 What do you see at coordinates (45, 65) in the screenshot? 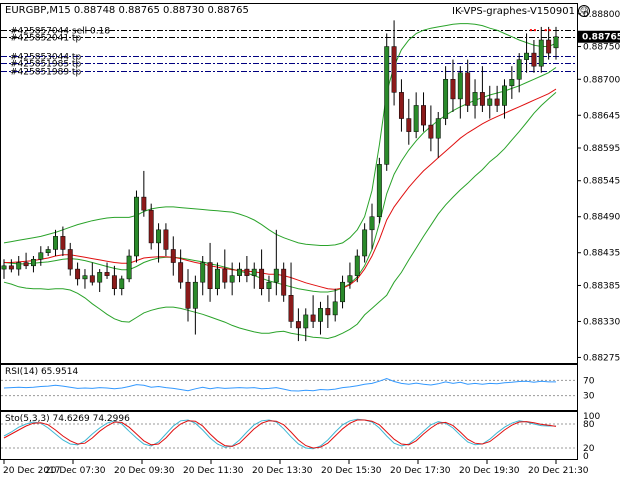
I see `order-label: #425851985 tp` at bounding box center [45, 65].